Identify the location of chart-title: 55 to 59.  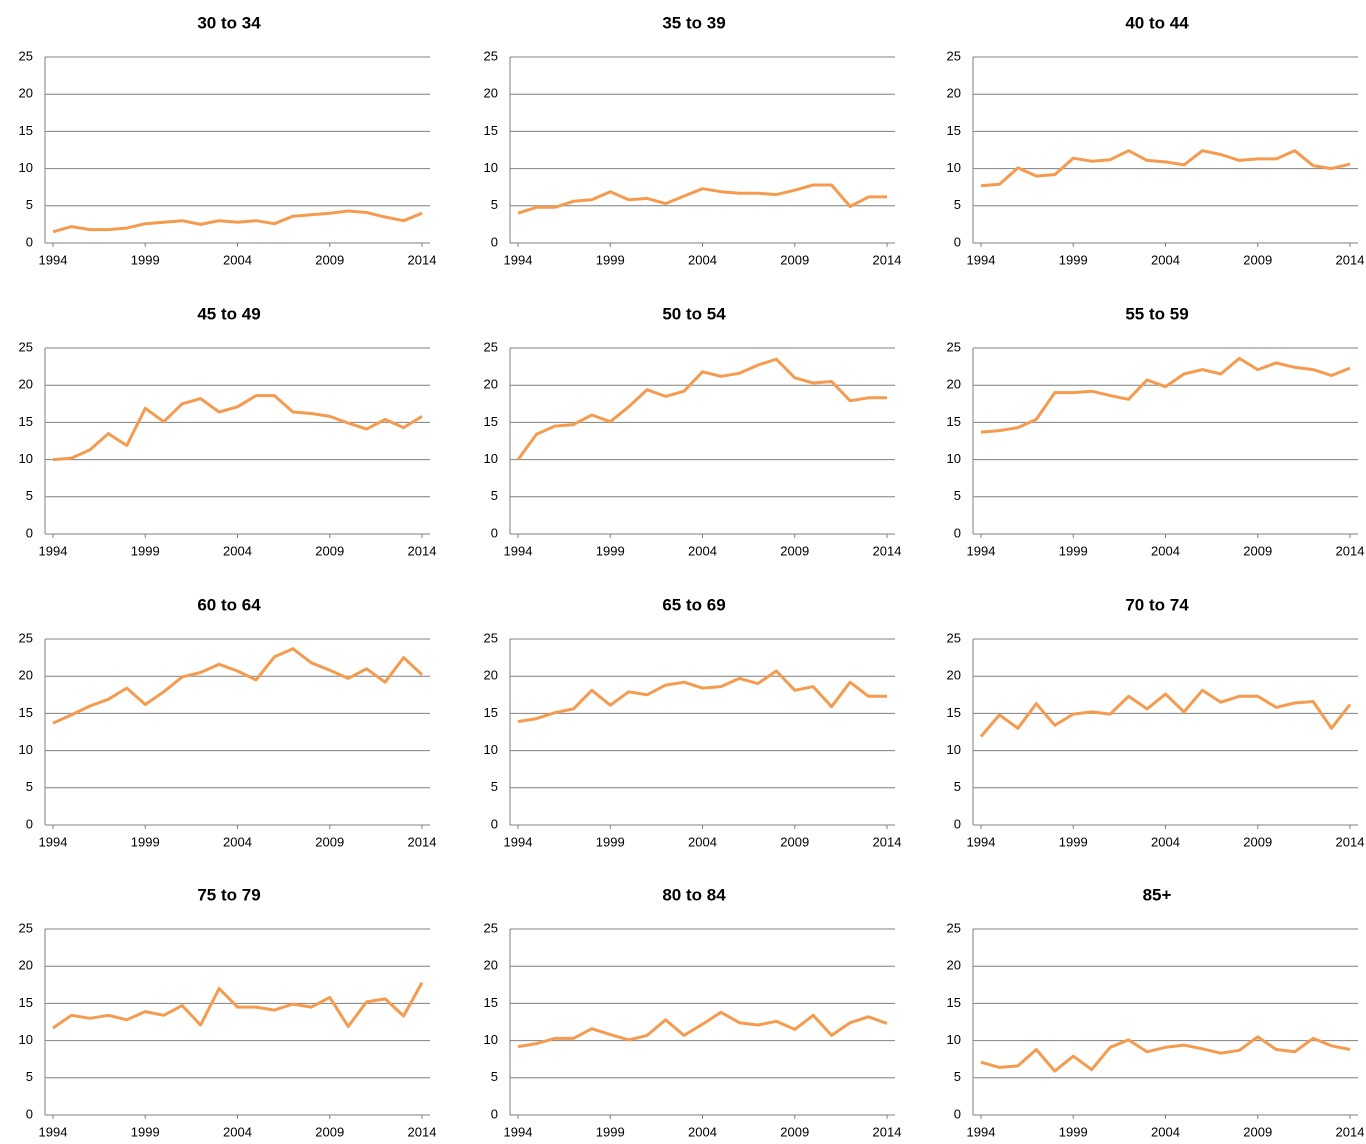
(1156, 313).